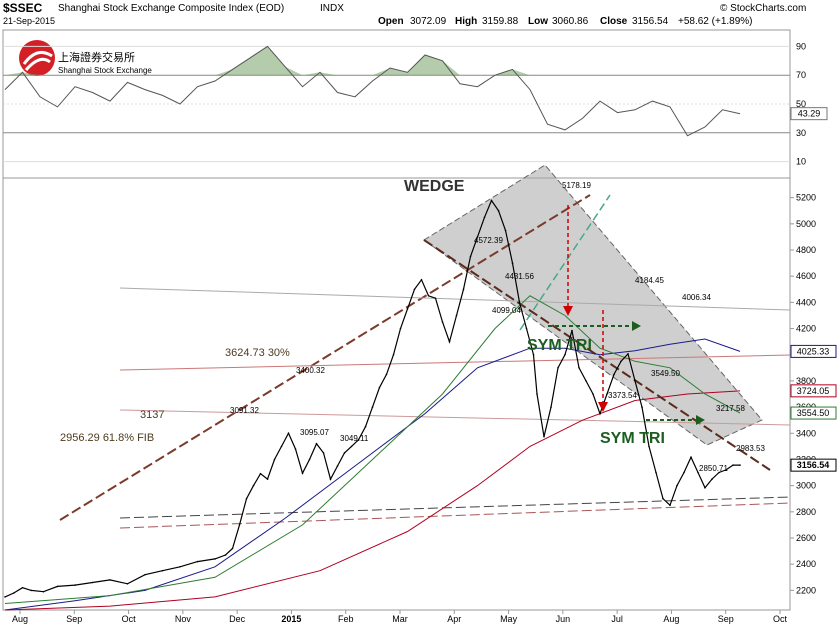  I want to click on y-tick-label-5200: 5200, so click(806, 198).